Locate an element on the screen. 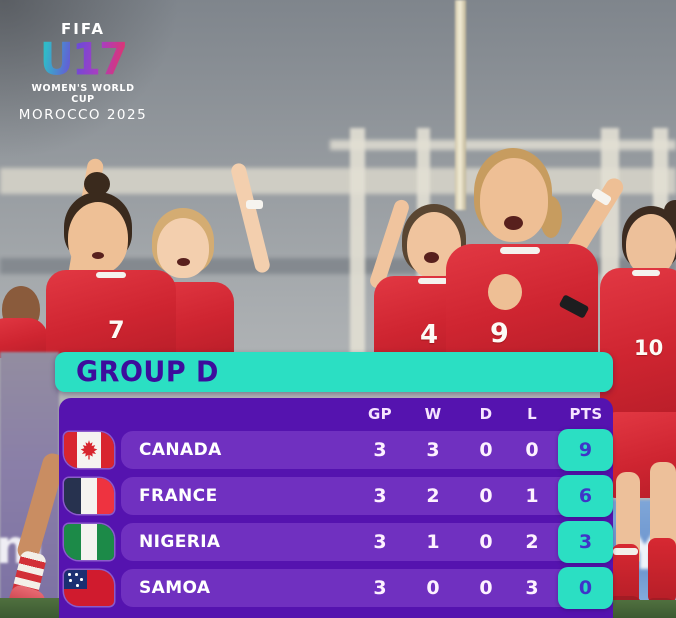 This screenshot has height=618, width=676. column-header-w: W is located at coordinates (433, 414).